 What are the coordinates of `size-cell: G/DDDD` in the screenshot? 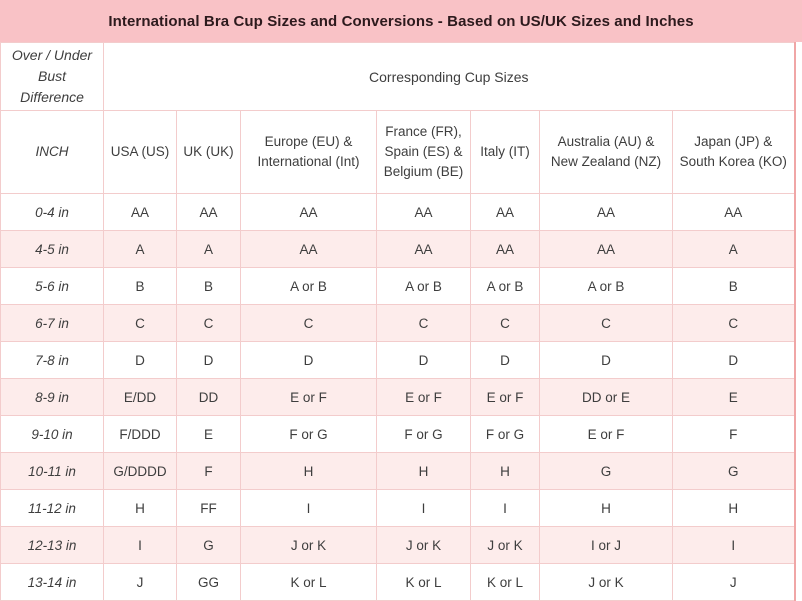 It's located at (140, 471).